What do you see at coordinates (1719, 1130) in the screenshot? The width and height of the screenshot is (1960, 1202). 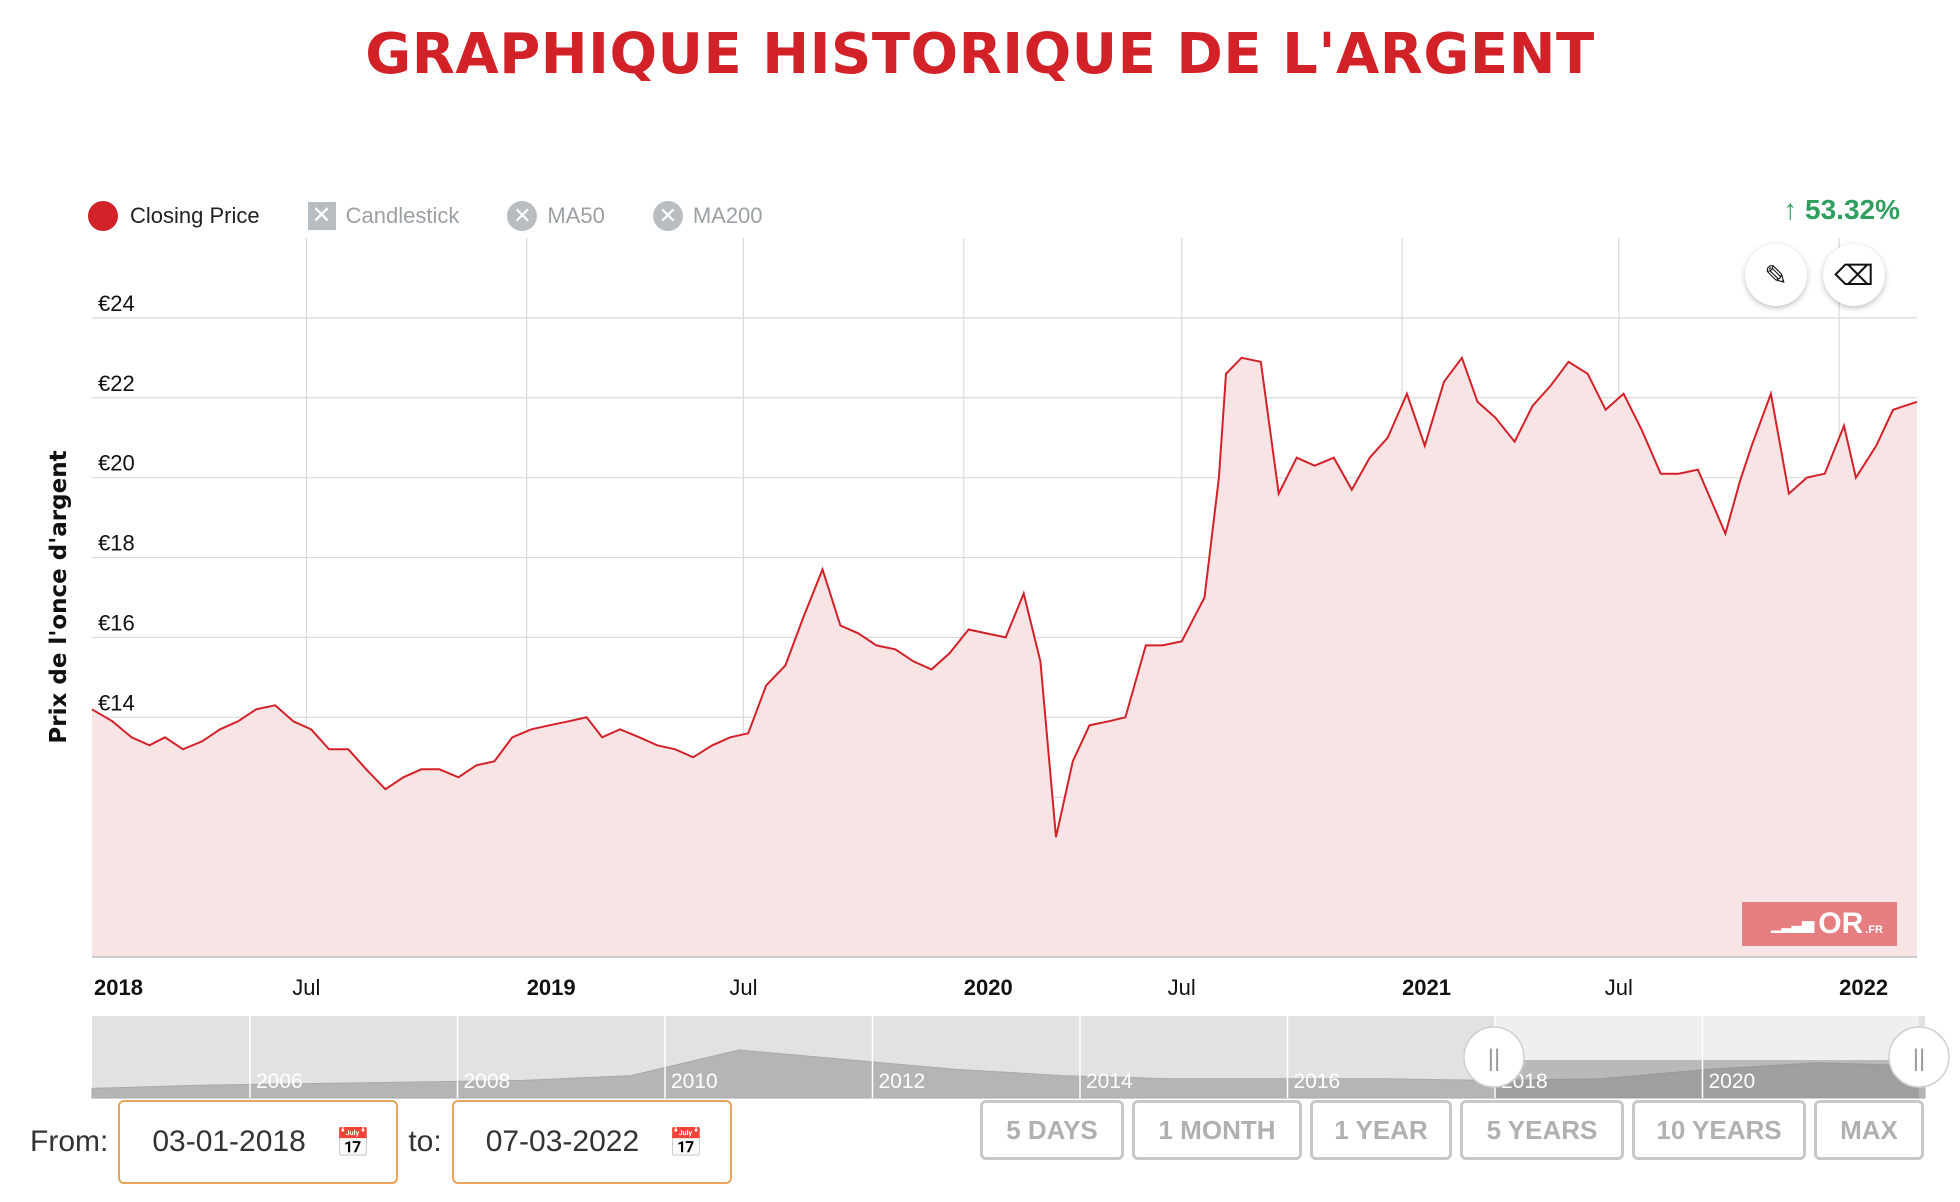 I see `range-button-10-years: 10 YEARS` at bounding box center [1719, 1130].